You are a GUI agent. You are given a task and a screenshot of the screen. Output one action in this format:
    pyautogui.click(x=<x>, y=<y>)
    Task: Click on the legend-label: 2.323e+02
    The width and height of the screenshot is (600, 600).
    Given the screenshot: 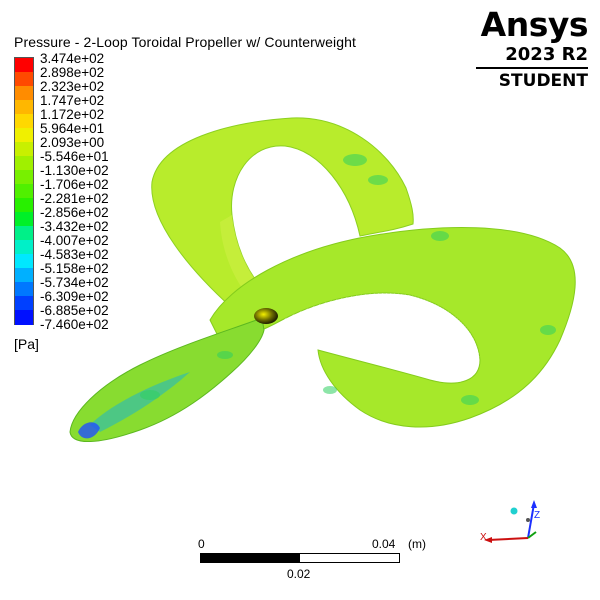 What is the action you would take?
    pyautogui.click(x=72, y=86)
    